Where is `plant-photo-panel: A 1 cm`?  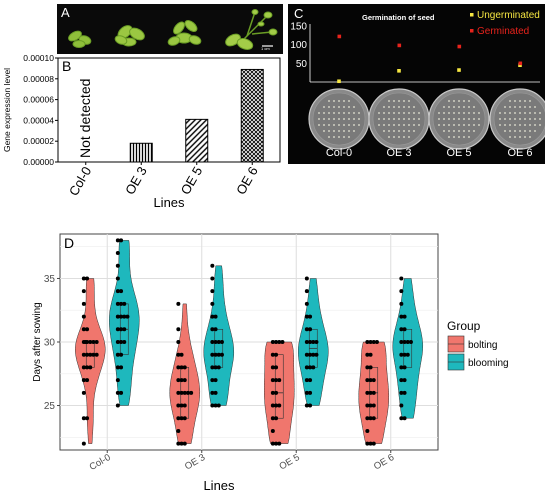 plant-photo-panel: A 1 cm is located at coordinates (170, 29).